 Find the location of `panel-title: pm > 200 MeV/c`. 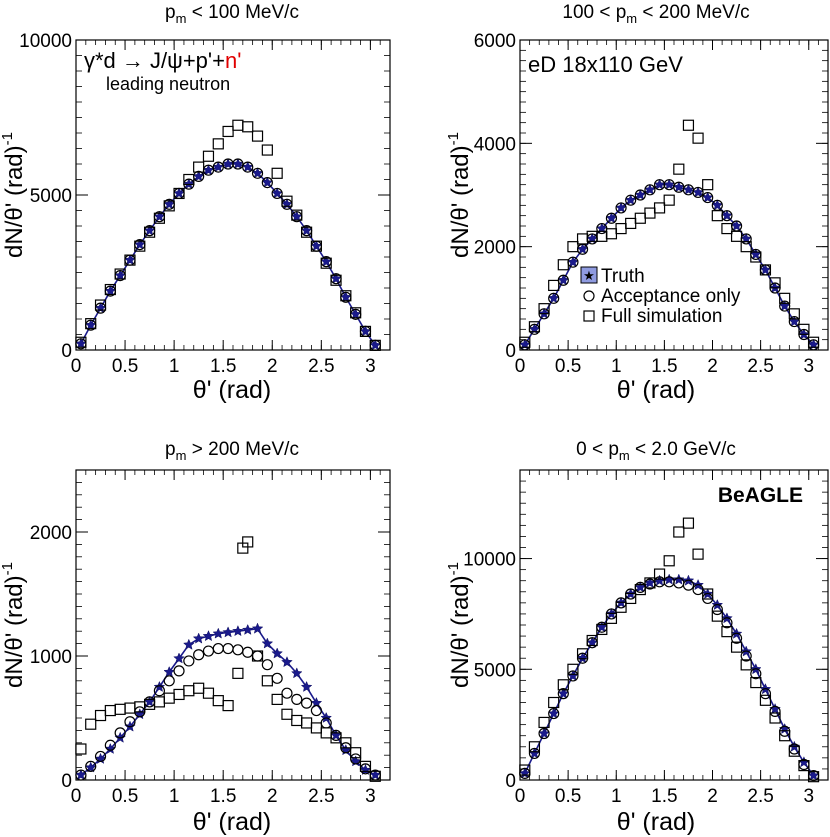

panel-title: pm > 200 MeV/c is located at coordinates (232, 451).